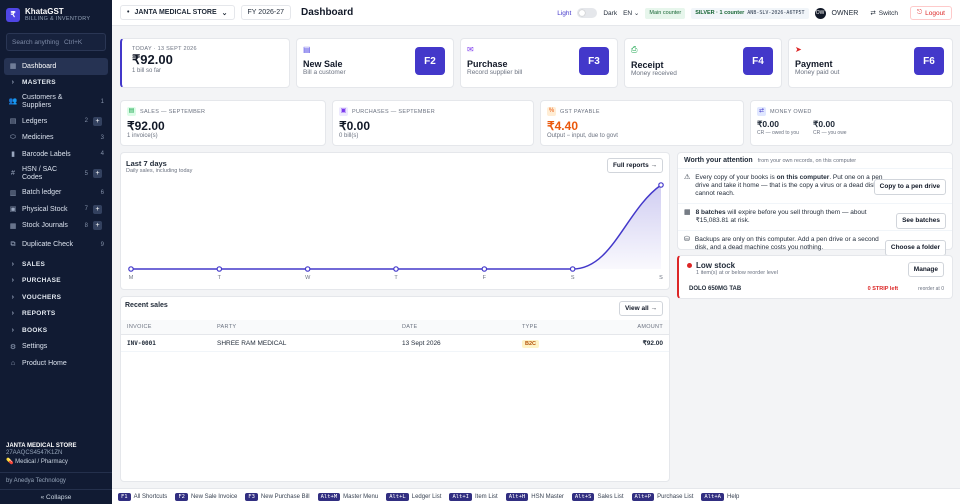 This screenshot has width=960, height=504. What do you see at coordinates (13, 101) in the screenshot?
I see `people-icon: 👥` at bounding box center [13, 101].